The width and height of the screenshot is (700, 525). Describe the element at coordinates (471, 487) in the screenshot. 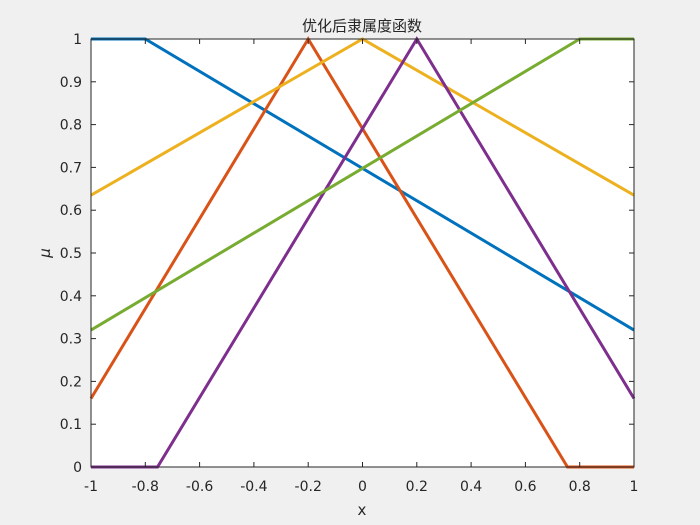

I see `x-tick-label: 0.4` at that location.